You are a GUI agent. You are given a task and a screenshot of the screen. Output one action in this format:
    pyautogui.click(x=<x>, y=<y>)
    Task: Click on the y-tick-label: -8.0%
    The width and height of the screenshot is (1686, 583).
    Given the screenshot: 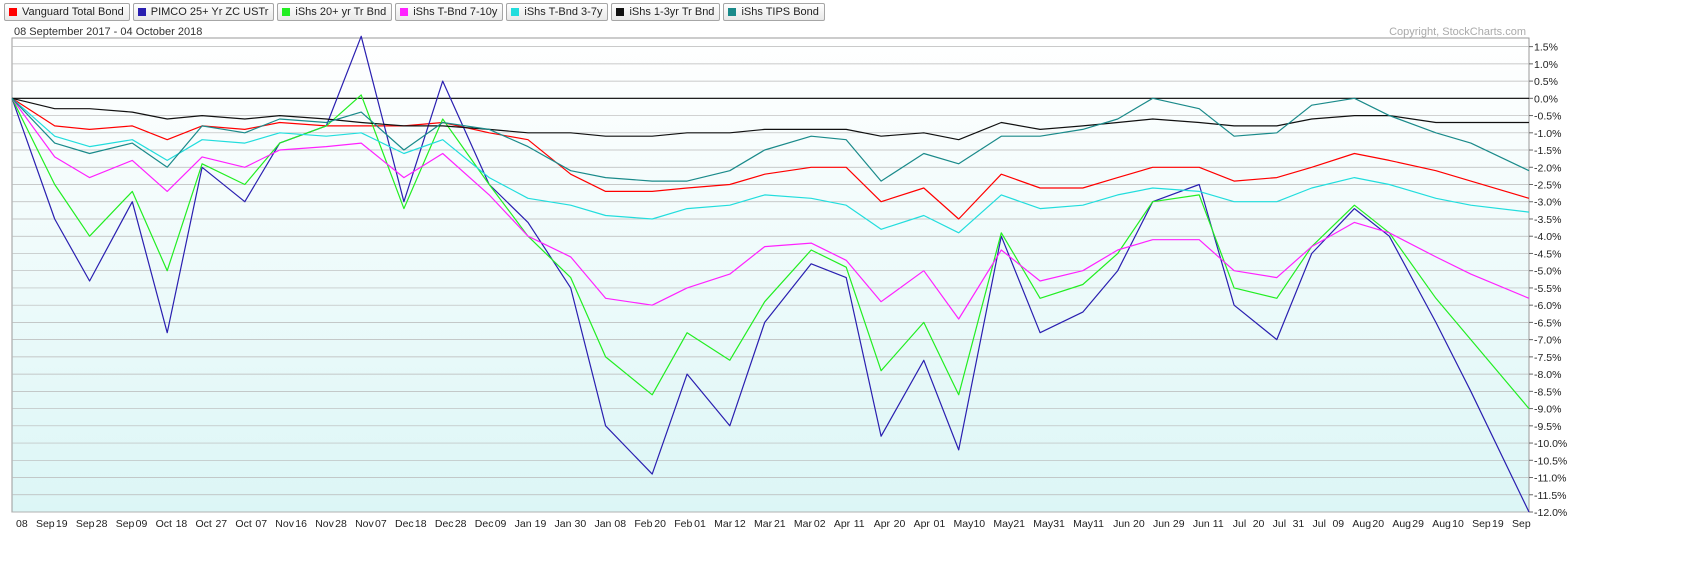 What is the action you would take?
    pyautogui.click(x=1547, y=375)
    